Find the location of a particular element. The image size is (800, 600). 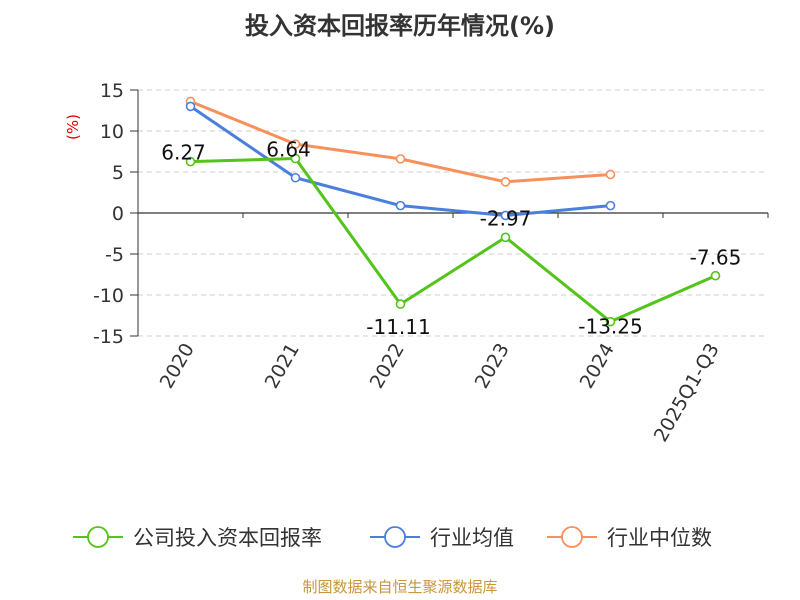

chart-title: 投入资本回报率历年情况(%) is located at coordinates (400, 26).